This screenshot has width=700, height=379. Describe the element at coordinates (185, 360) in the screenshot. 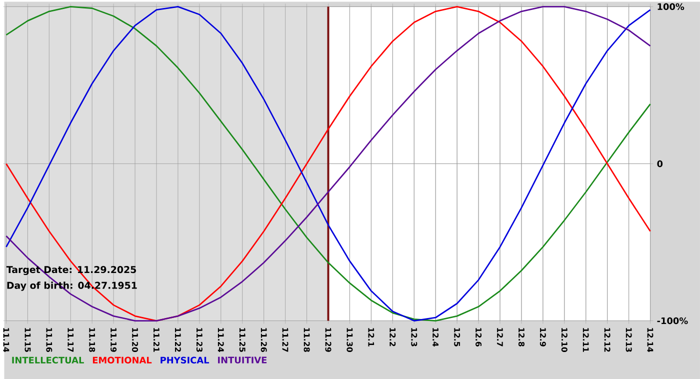

I see `text: PHYSICAL` at that location.